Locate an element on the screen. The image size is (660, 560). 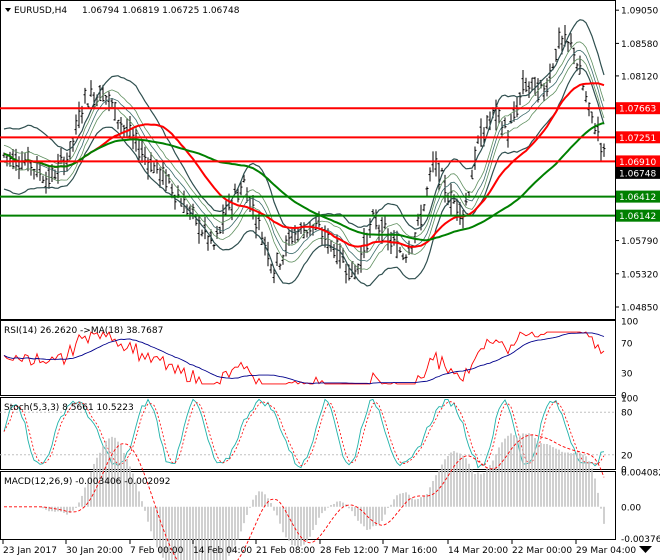
level-tag-label-3: 1.06412 is located at coordinates (637, 198).